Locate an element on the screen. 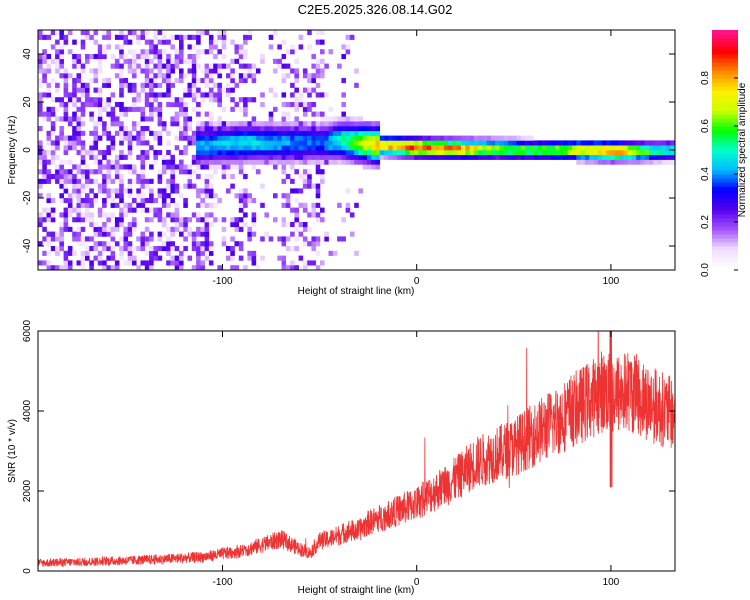  colorbar-ticks: 0.00.20.40.60.8 is located at coordinates (719, 174).